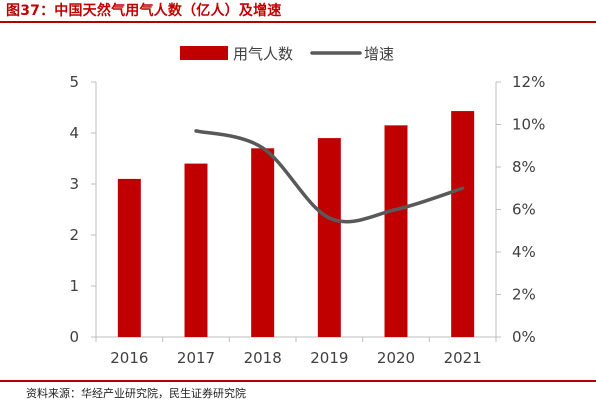 This screenshot has height=404, width=596. What do you see at coordinates (74, 184) in the screenshot?
I see `y-left-tick-label: 3` at bounding box center [74, 184].